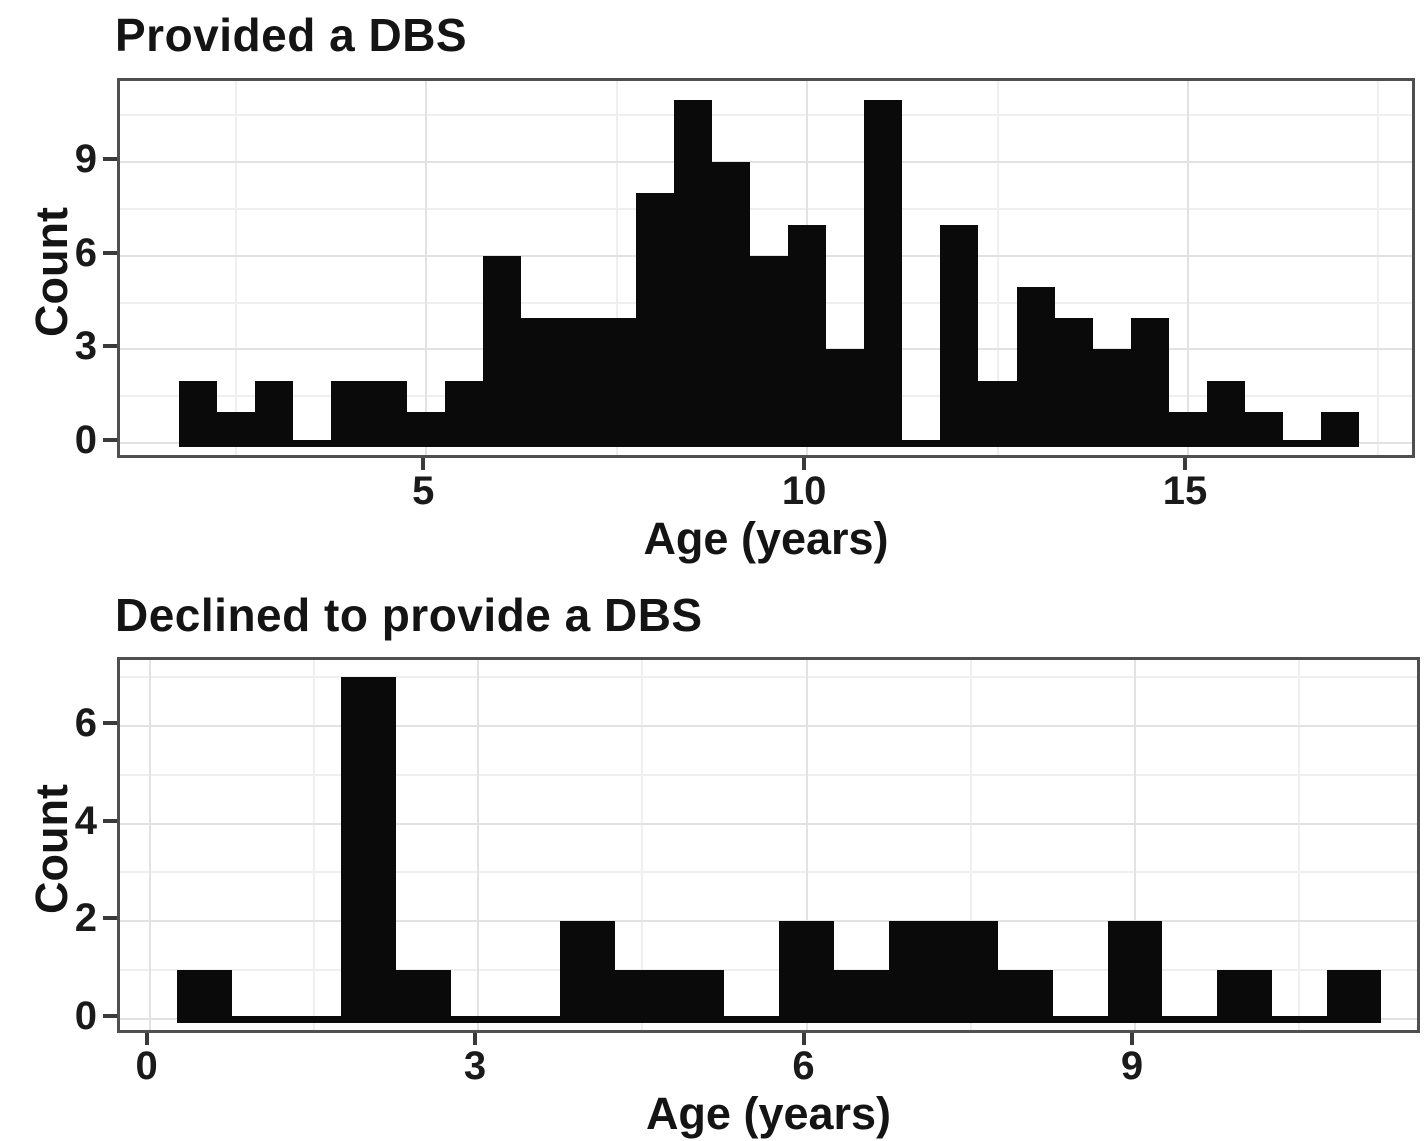 The height and width of the screenshot is (1141, 1425). I want to click on x-axis-tick-label: 0, so click(146, 1066).